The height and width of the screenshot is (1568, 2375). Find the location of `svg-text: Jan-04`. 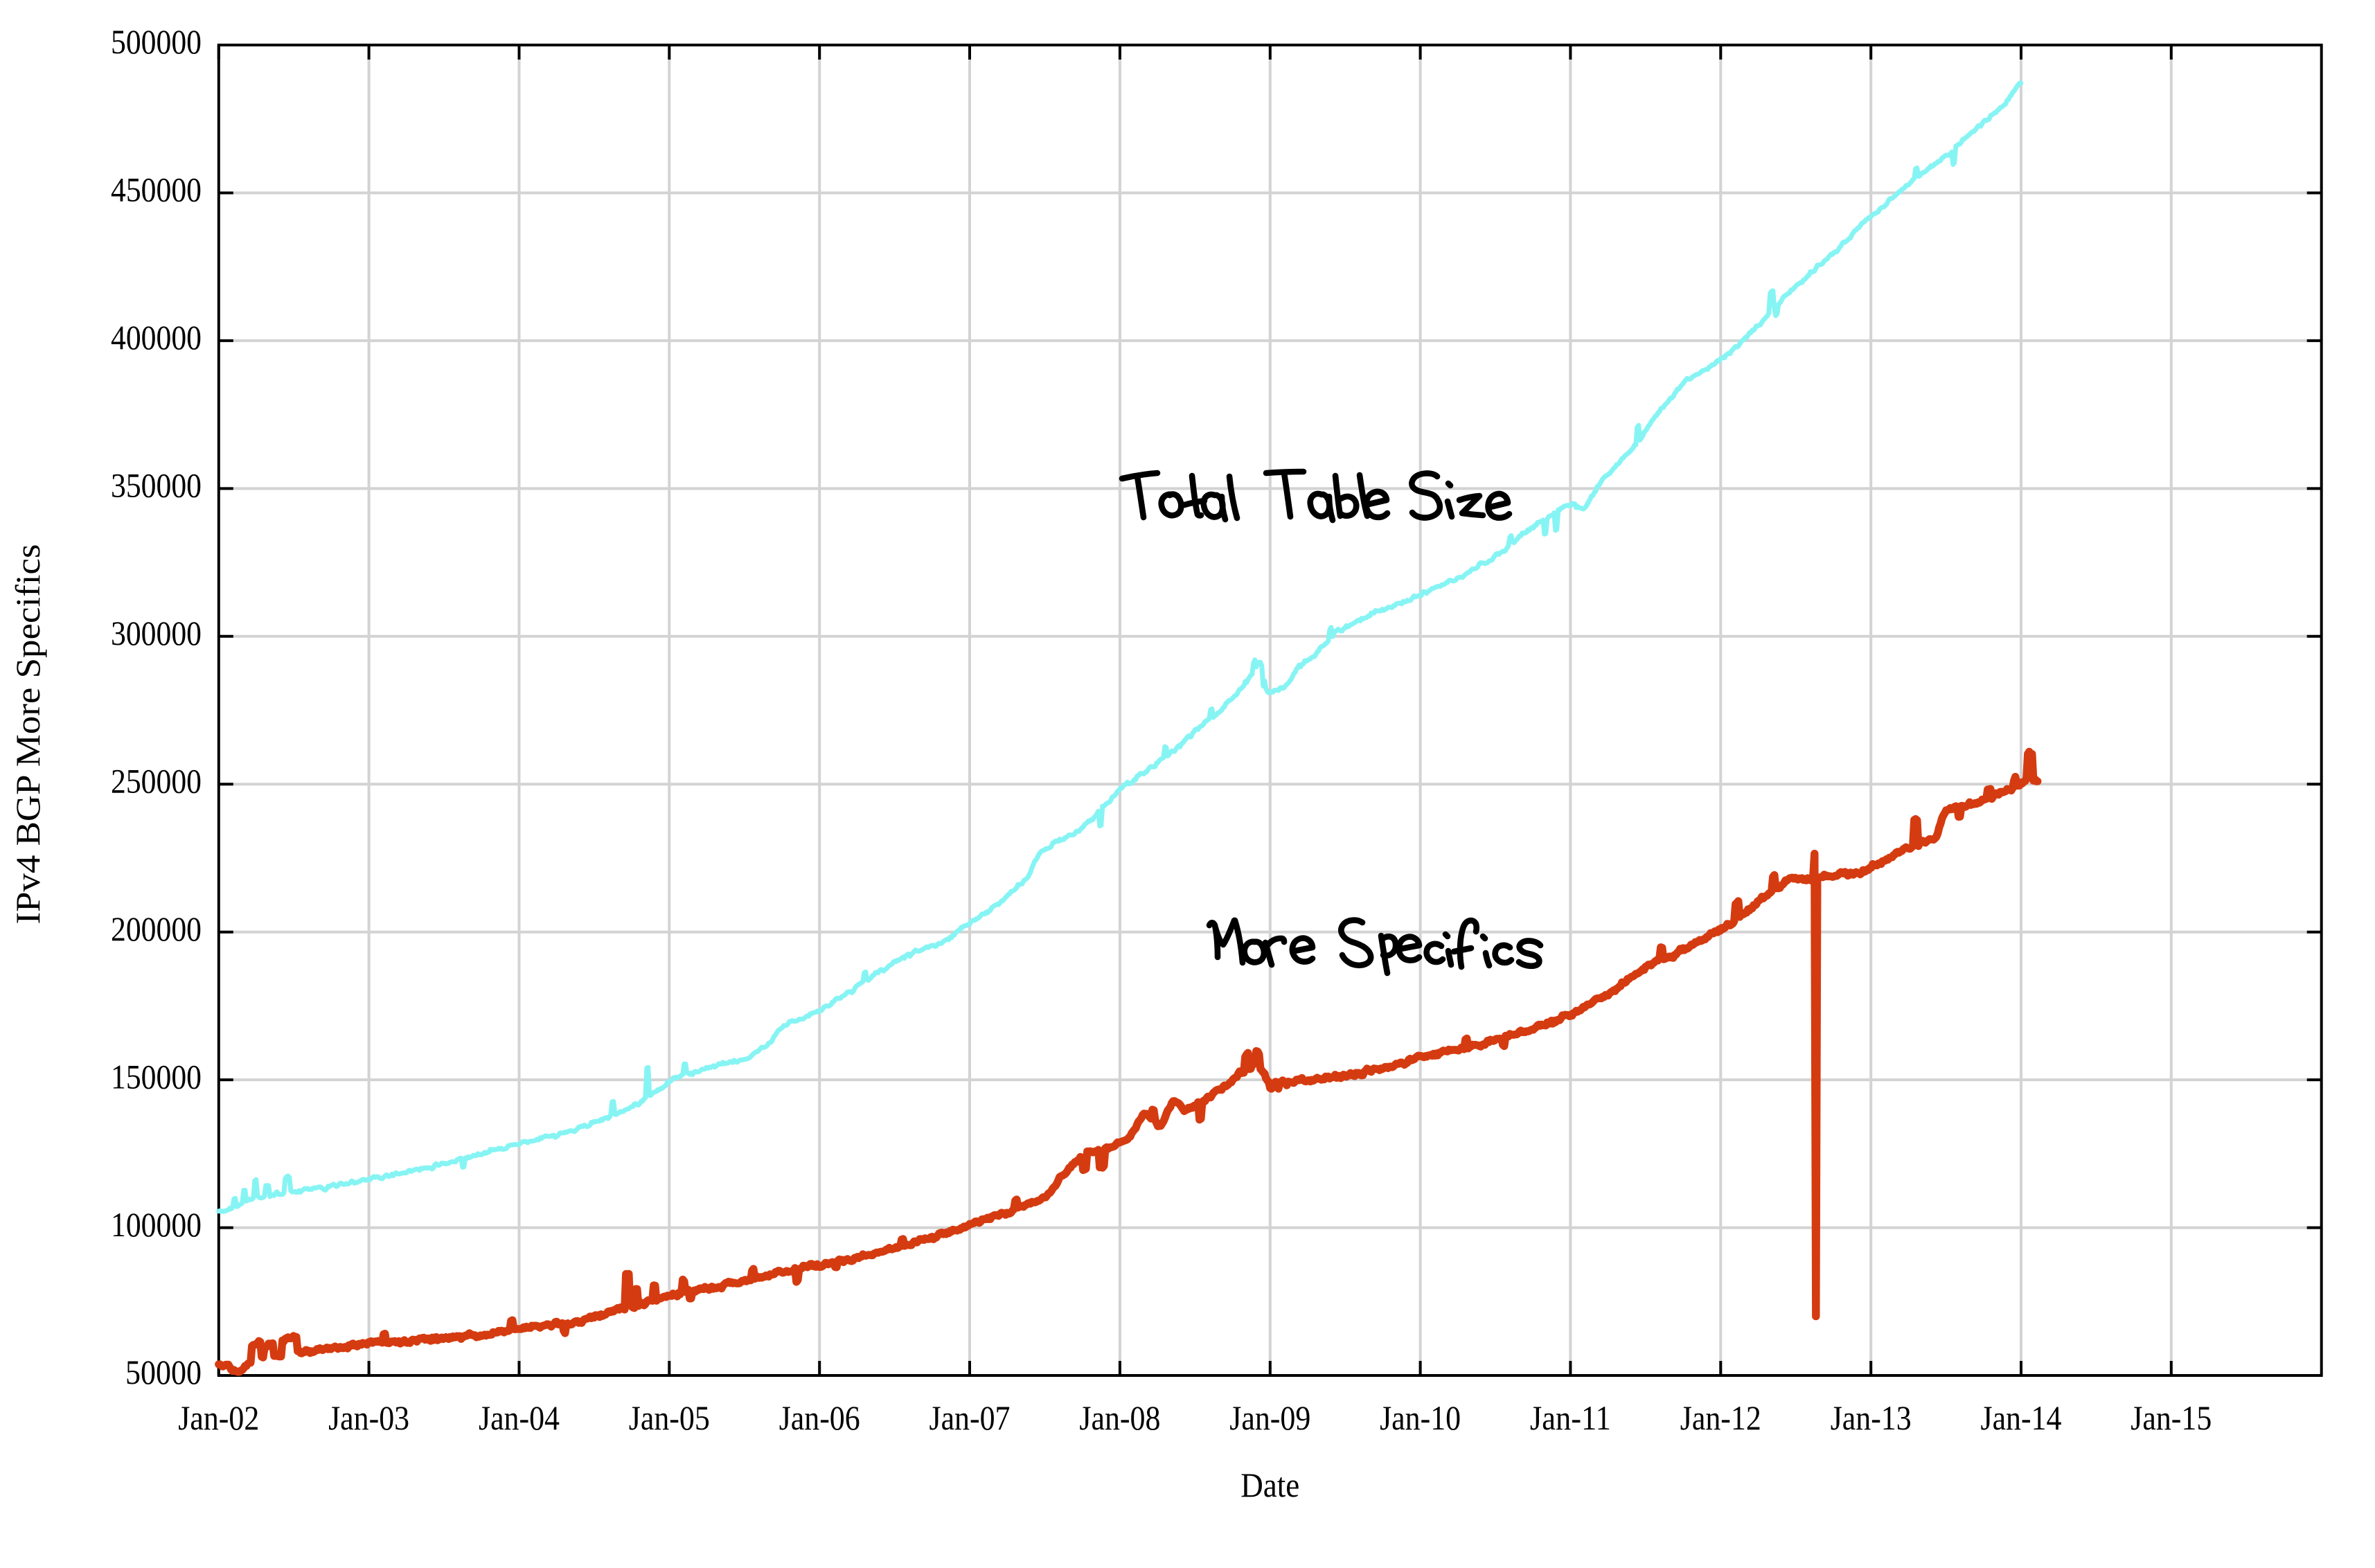

svg-text: Jan-04 is located at coordinates (519, 1418).